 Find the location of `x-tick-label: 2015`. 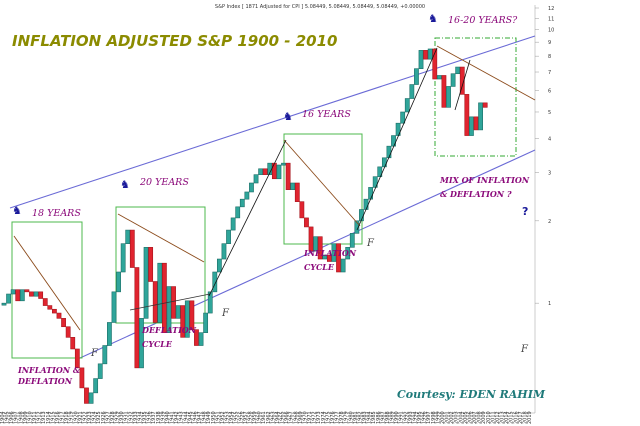

x-tick-label: 2015 is located at coordinates (512, 417).